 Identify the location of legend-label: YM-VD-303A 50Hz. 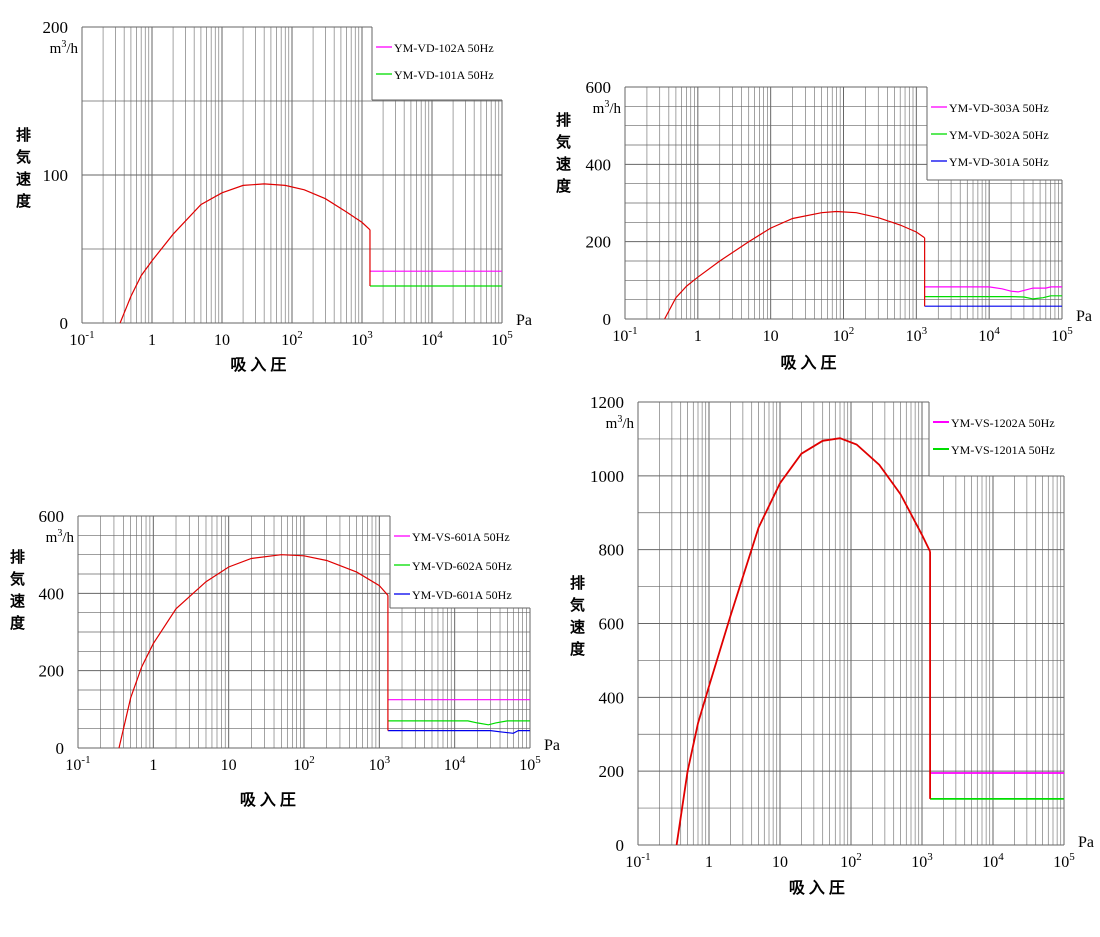
(999, 108).